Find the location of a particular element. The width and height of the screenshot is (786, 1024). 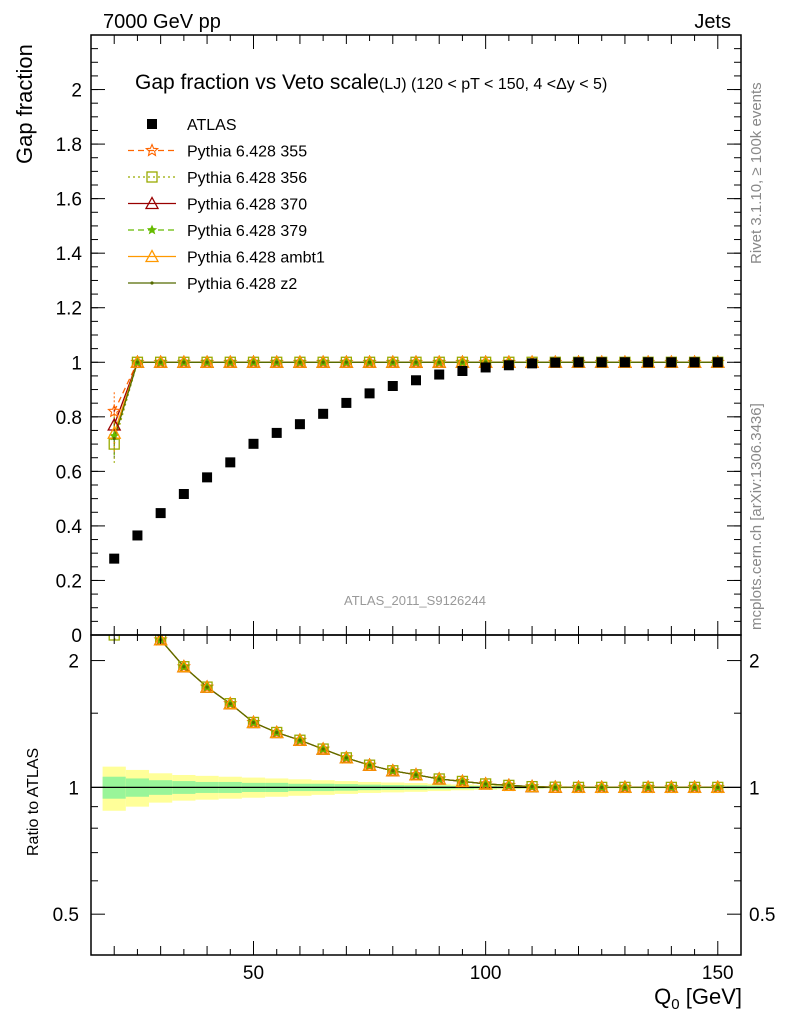

legend-label: Pythia 6.428 z2 is located at coordinates (242, 284).